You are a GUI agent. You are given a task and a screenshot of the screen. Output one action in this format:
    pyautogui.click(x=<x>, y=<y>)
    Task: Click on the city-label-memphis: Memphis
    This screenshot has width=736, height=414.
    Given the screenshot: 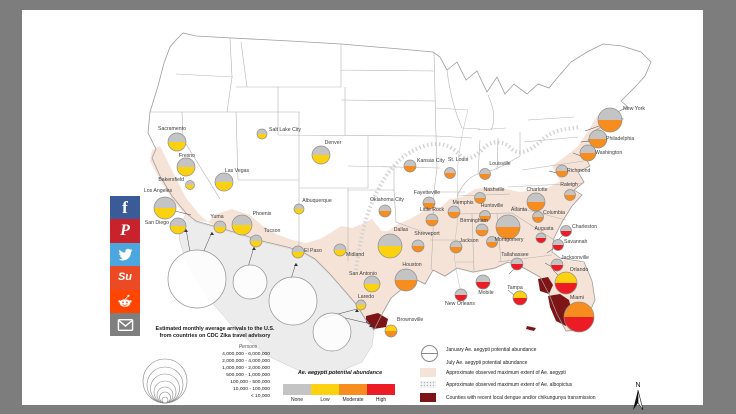 What is the action you would take?
    pyautogui.click(x=462, y=203)
    